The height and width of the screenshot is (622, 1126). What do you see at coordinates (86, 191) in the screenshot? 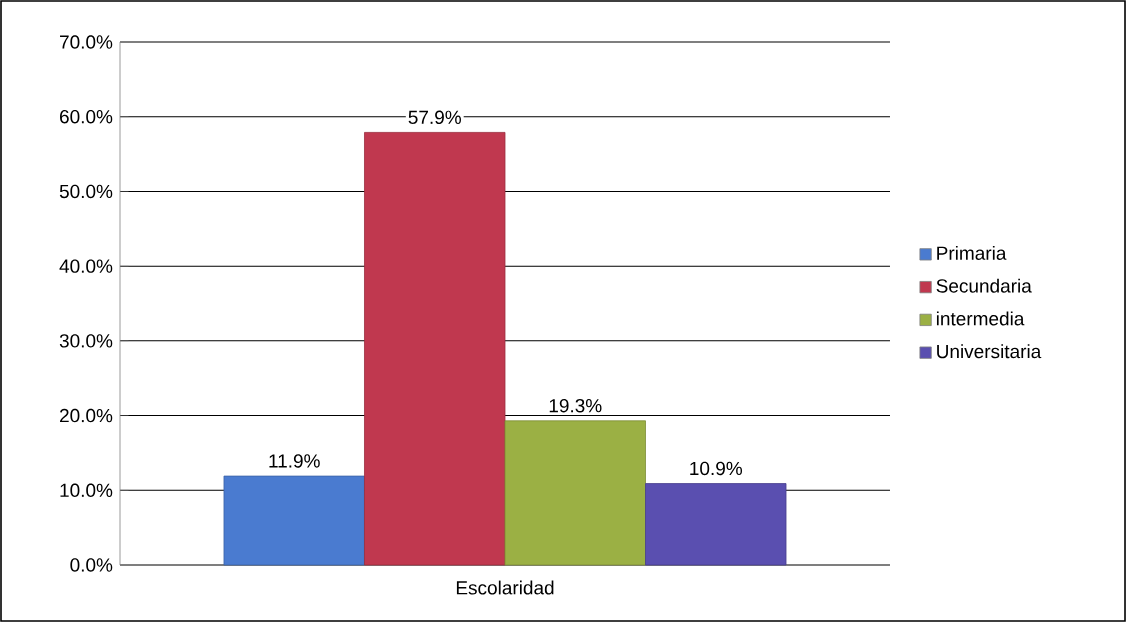
I see `y-tick-label: 50.0%` at bounding box center [86, 191].